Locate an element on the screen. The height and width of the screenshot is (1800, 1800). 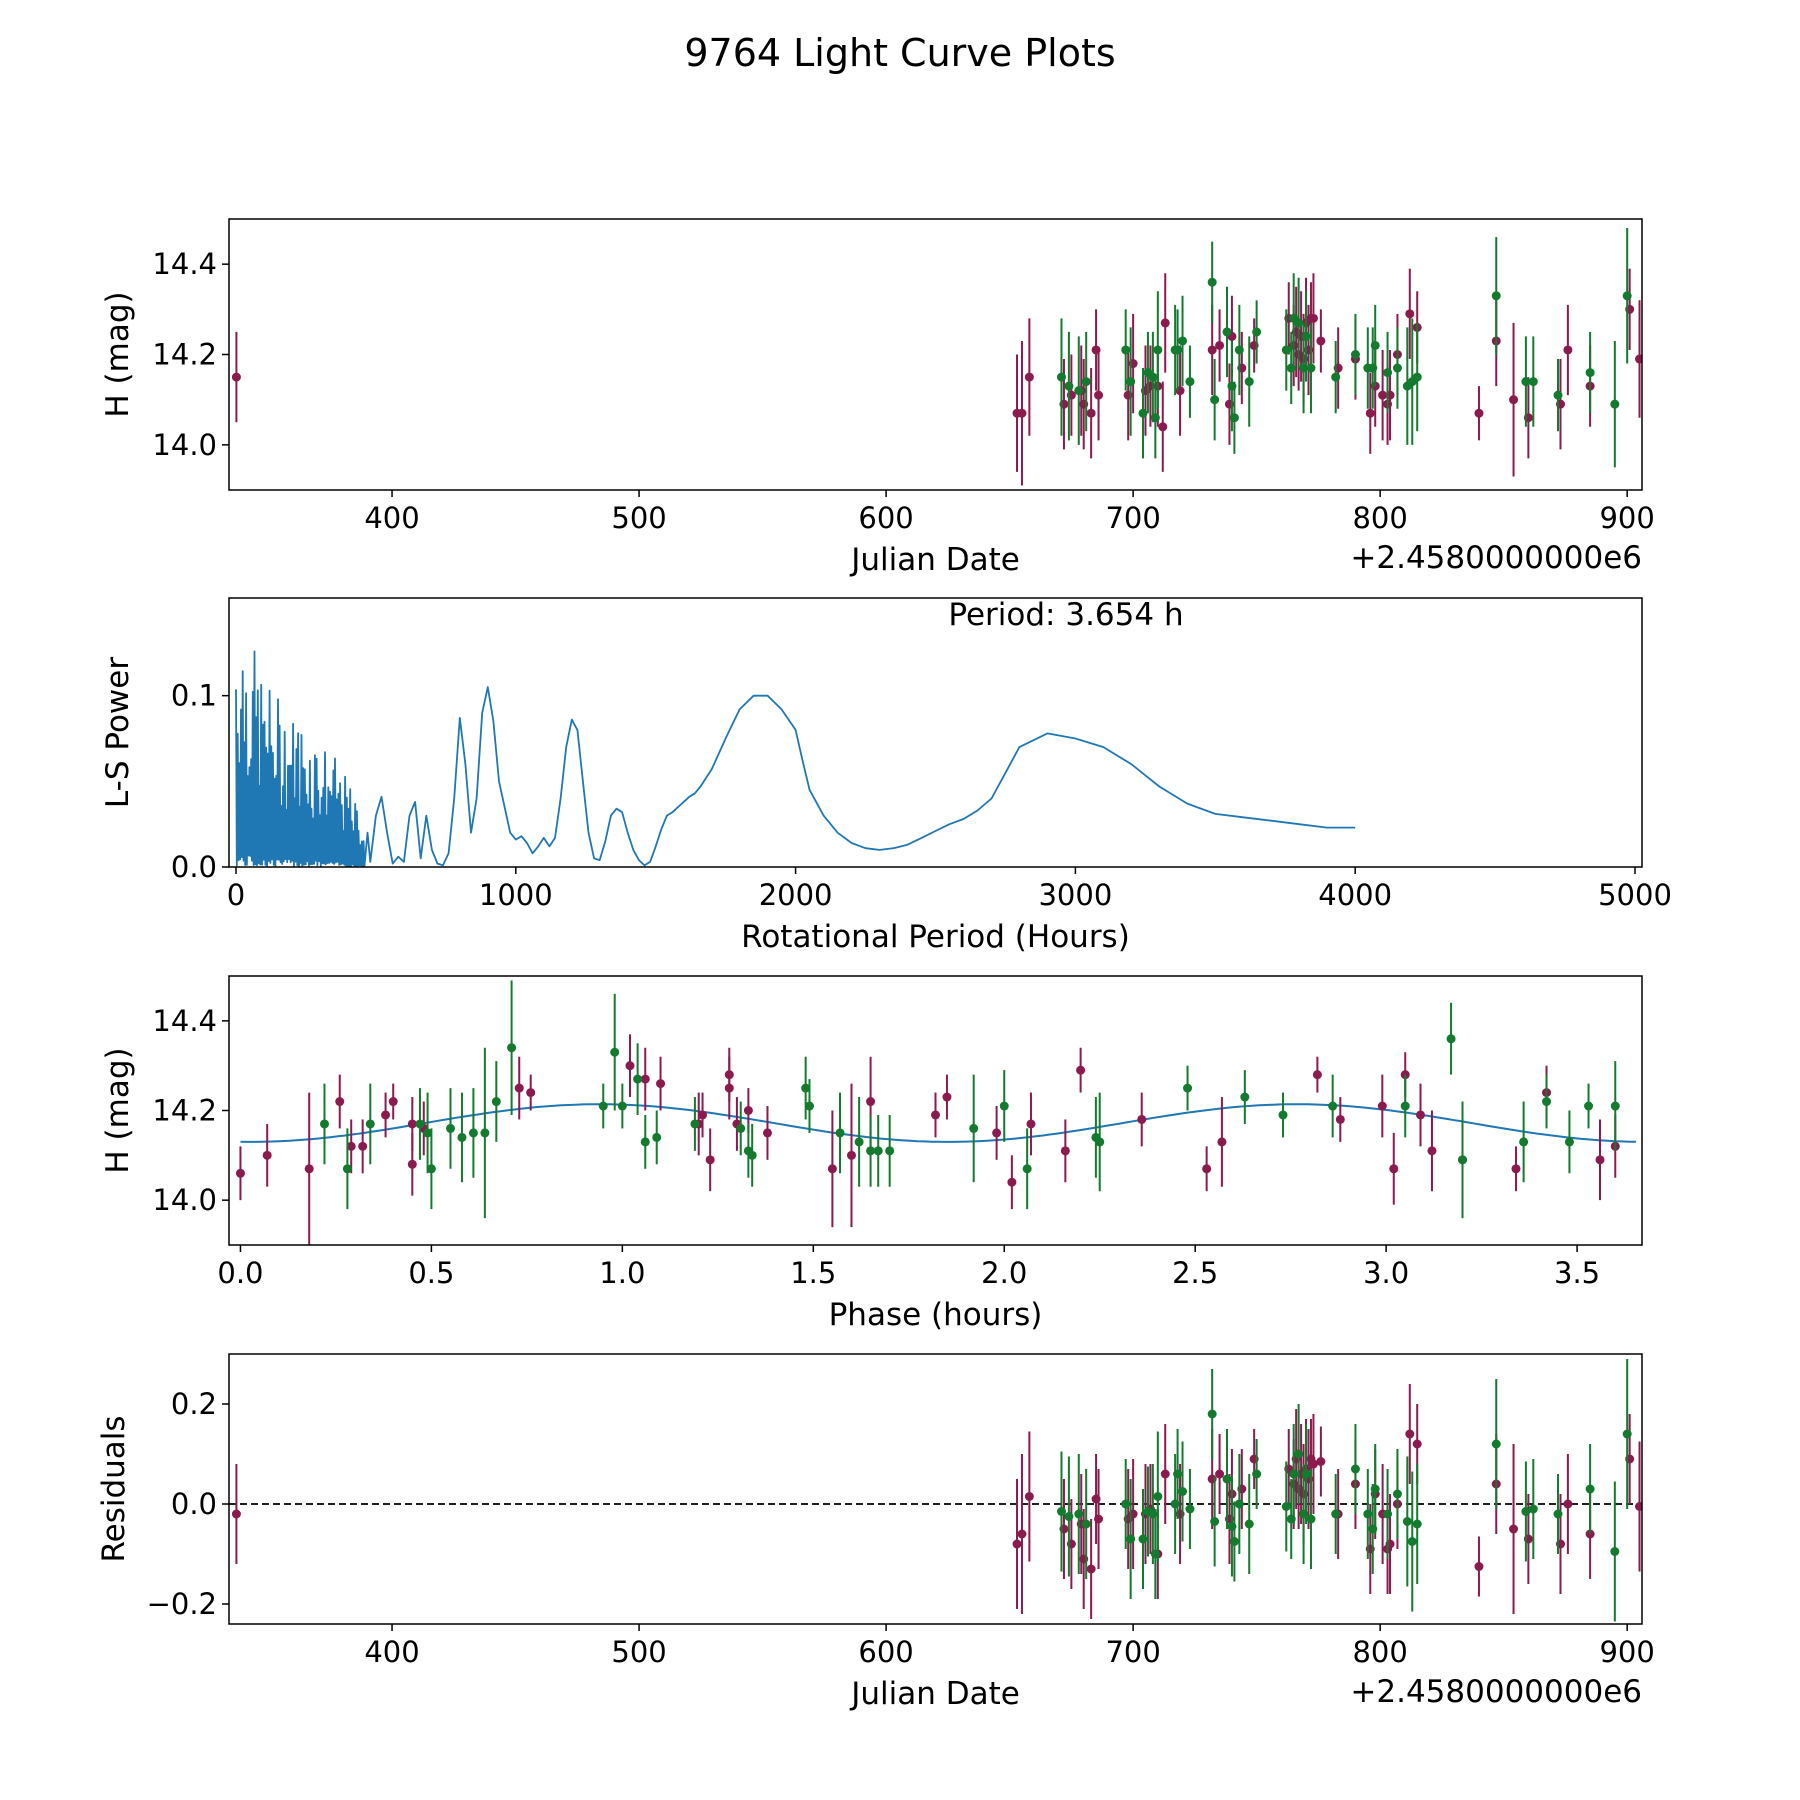
x-tick-label: 1.0 is located at coordinates (622, 1273).